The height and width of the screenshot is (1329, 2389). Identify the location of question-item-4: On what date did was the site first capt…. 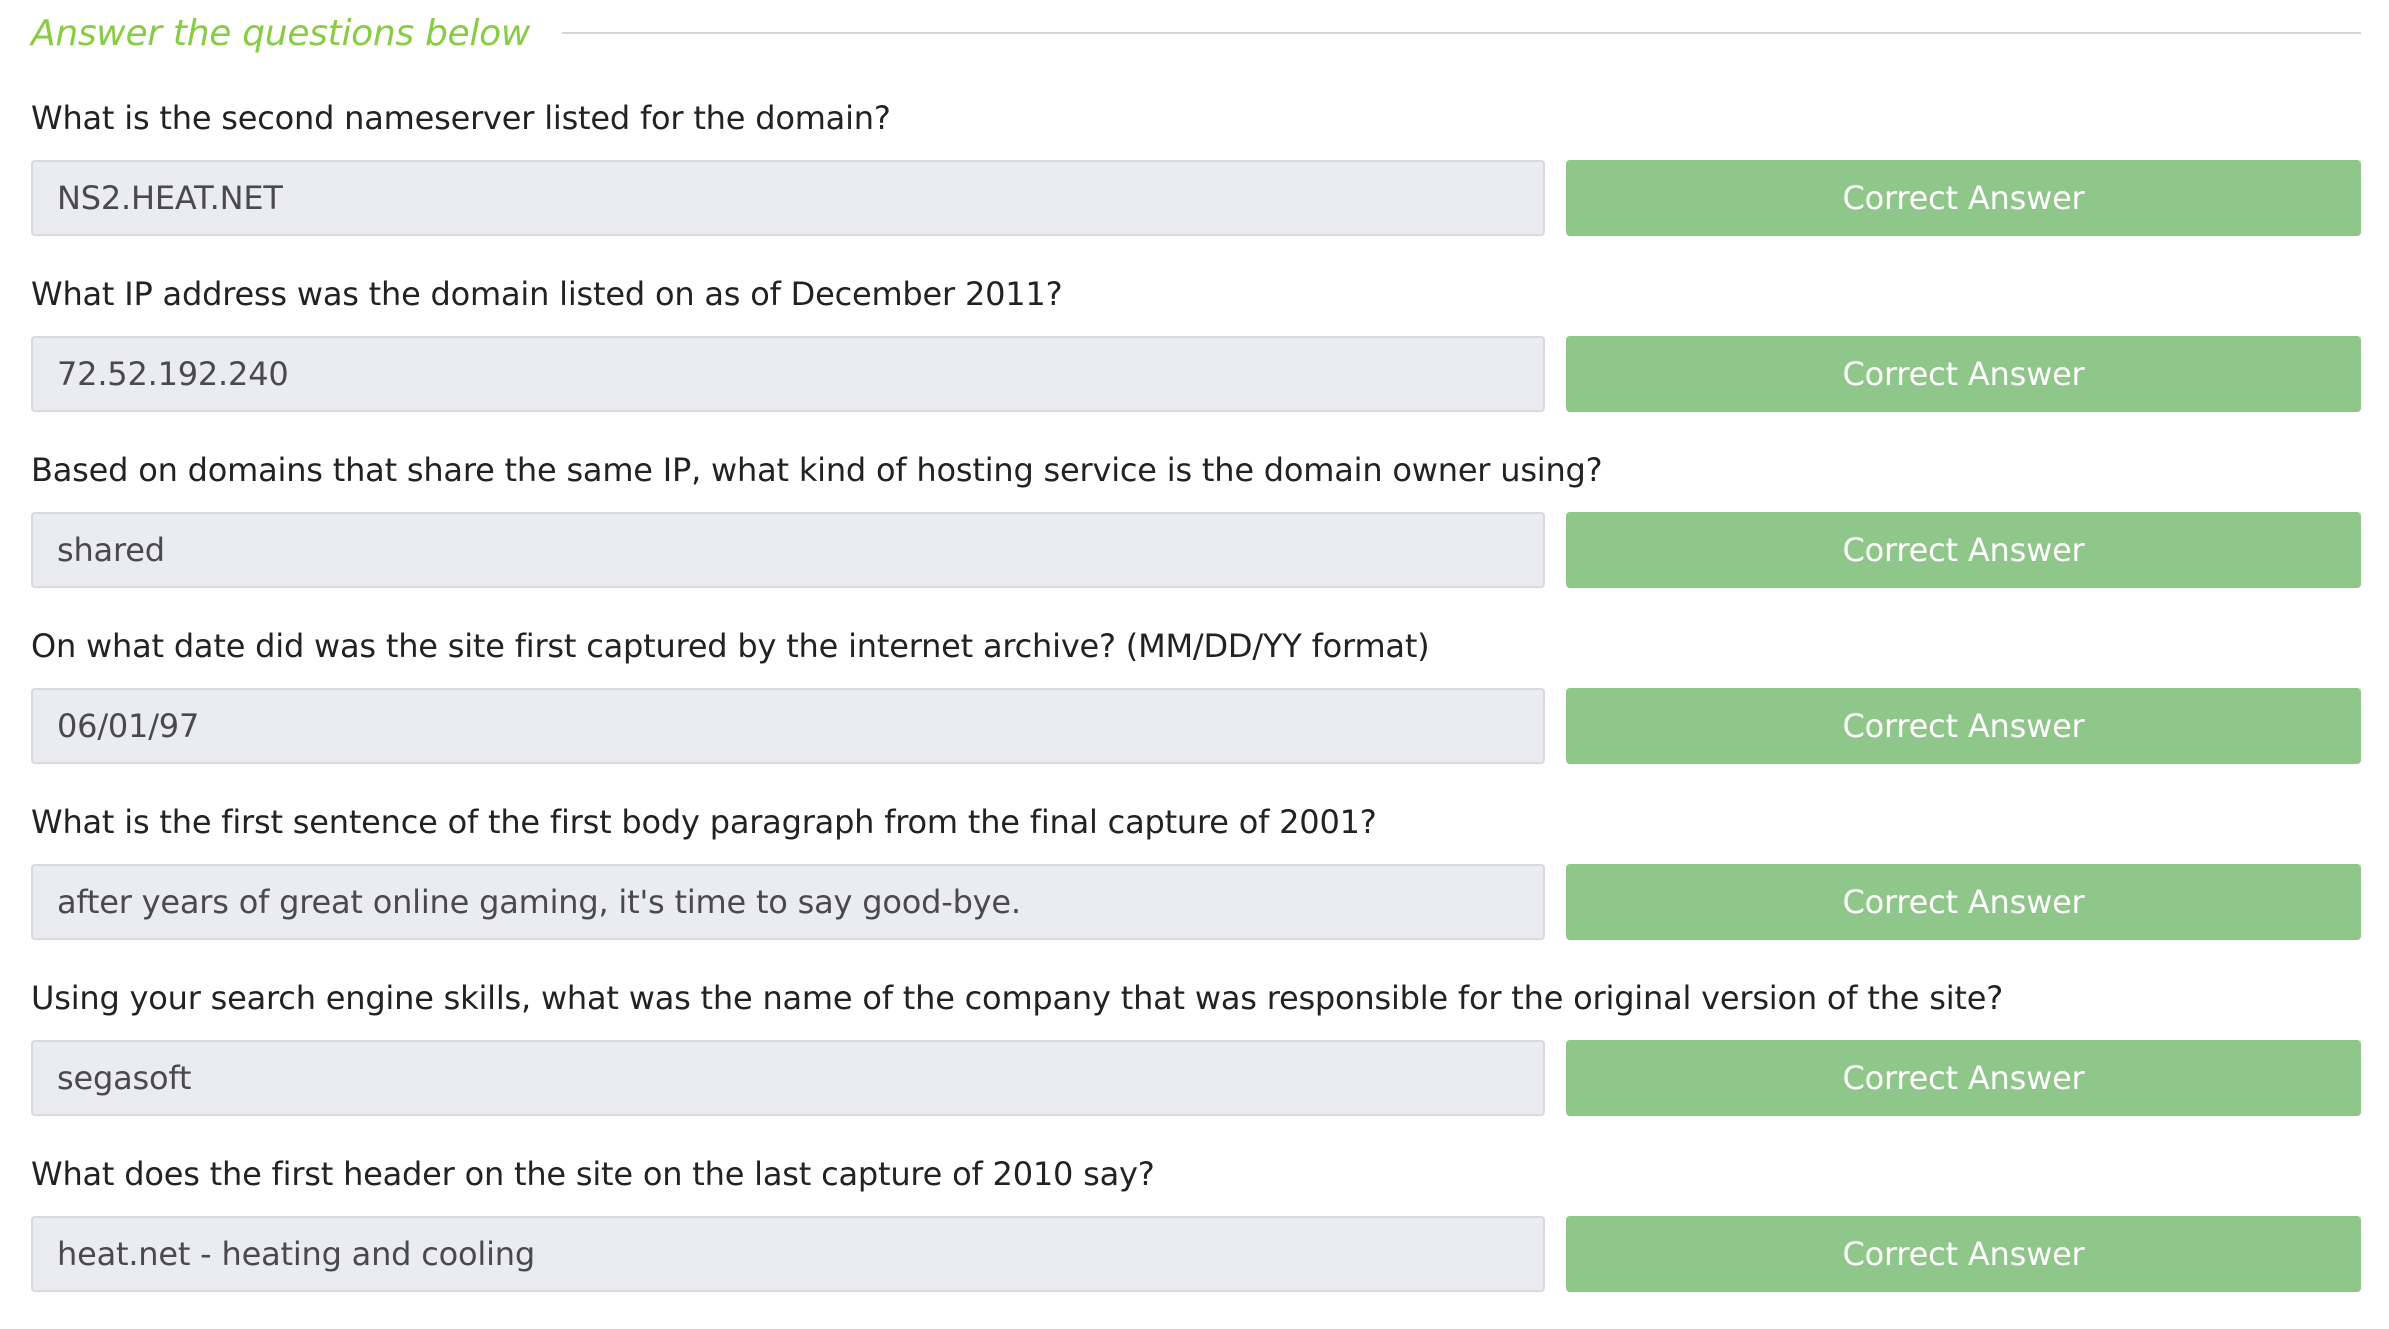
(1196, 702).